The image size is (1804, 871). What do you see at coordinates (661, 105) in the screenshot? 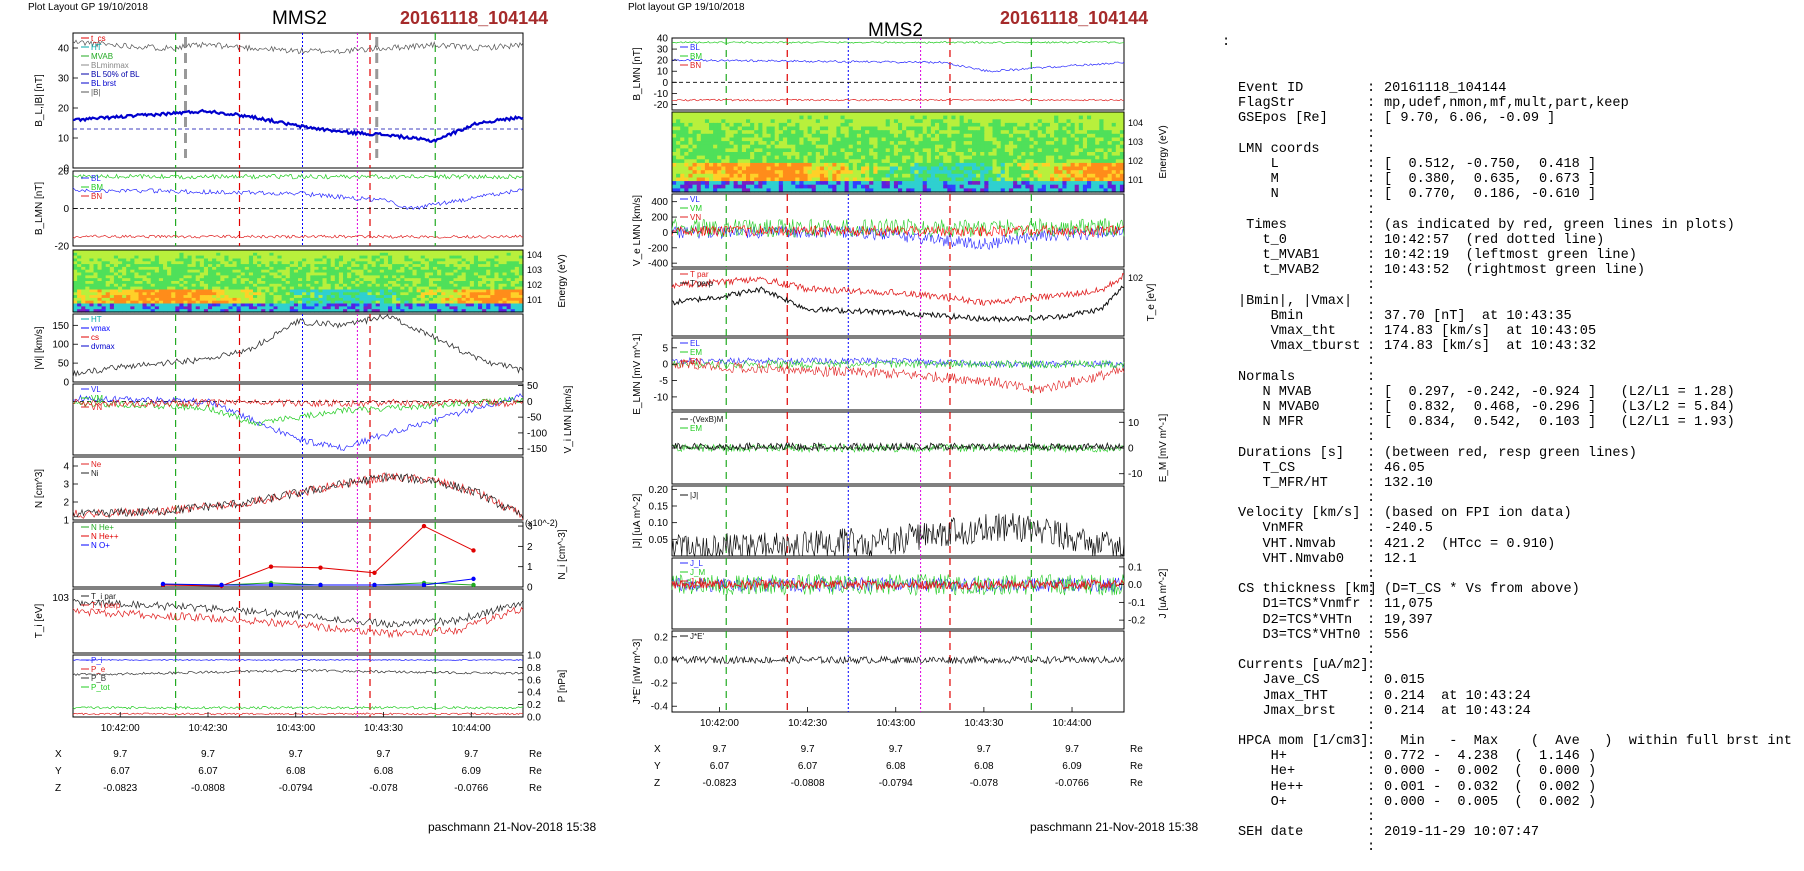
I see `y-tick-label: -20` at bounding box center [661, 105].